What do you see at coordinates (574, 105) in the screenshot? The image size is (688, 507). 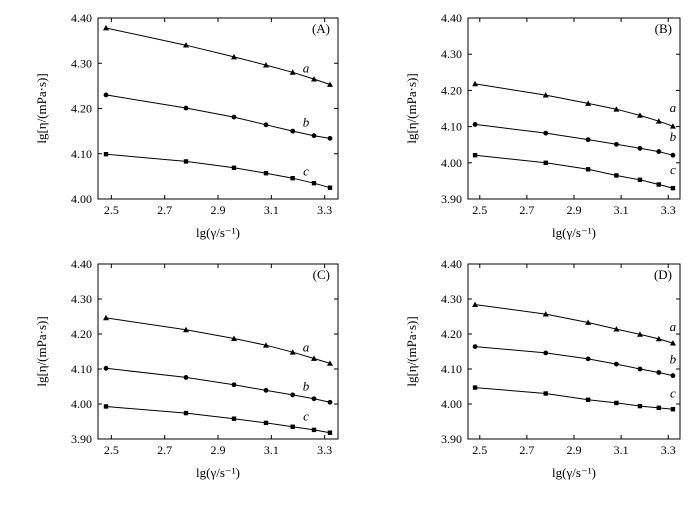 I see `series-line-a` at bounding box center [574, 105].